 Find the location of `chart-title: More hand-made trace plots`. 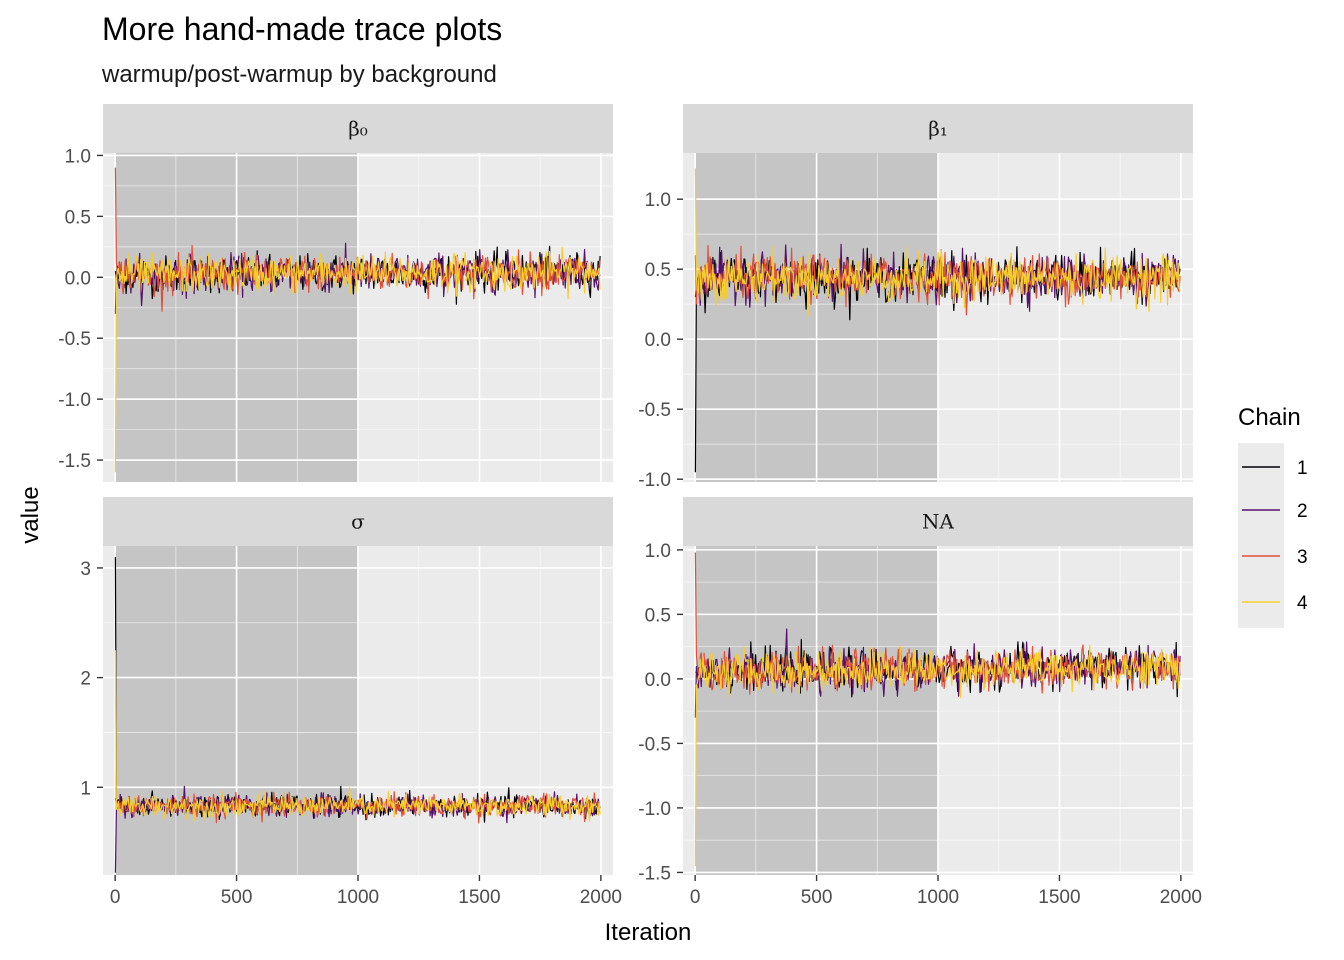

chart-title: More hand-made trace plots is located at coordinates (302, 29).